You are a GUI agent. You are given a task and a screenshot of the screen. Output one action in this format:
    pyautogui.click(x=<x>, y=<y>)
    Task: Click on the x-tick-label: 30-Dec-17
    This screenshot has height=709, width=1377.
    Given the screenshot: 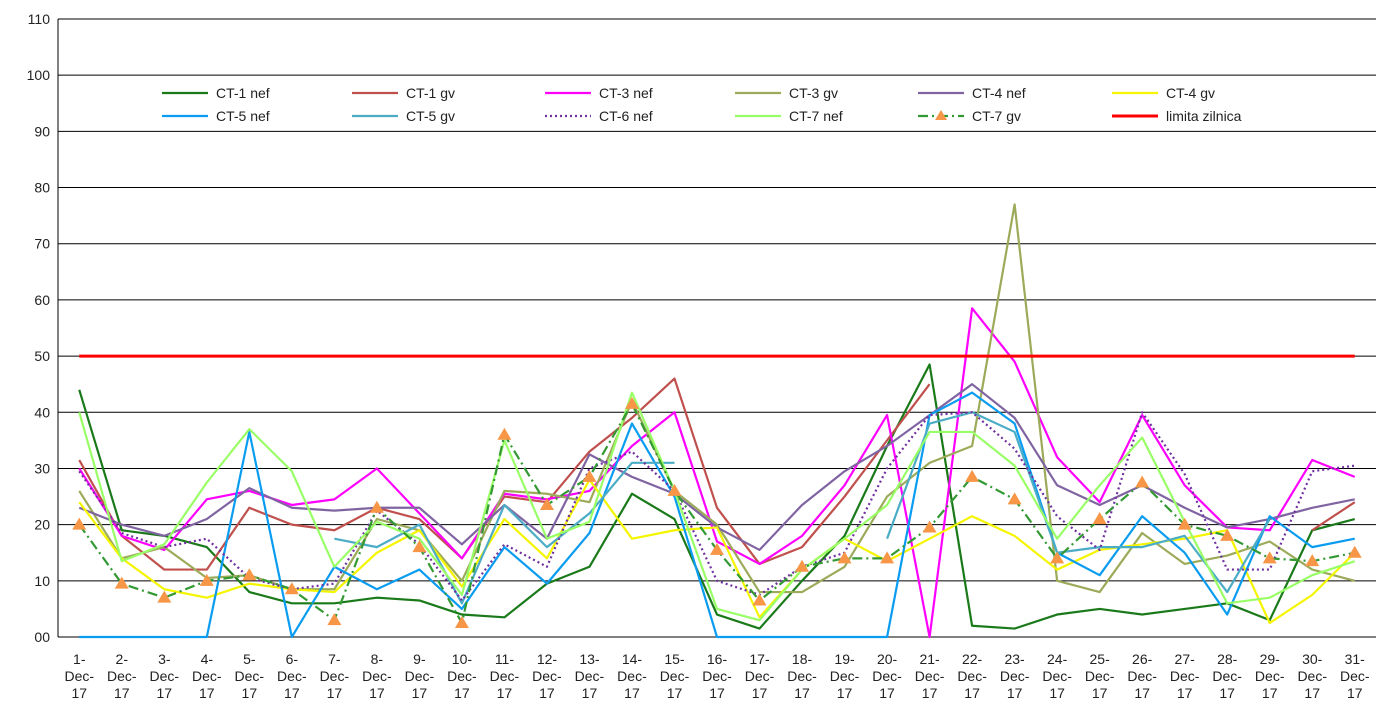 What is the action you would take?
    pyautogui.click(x=1312, y=676)
    